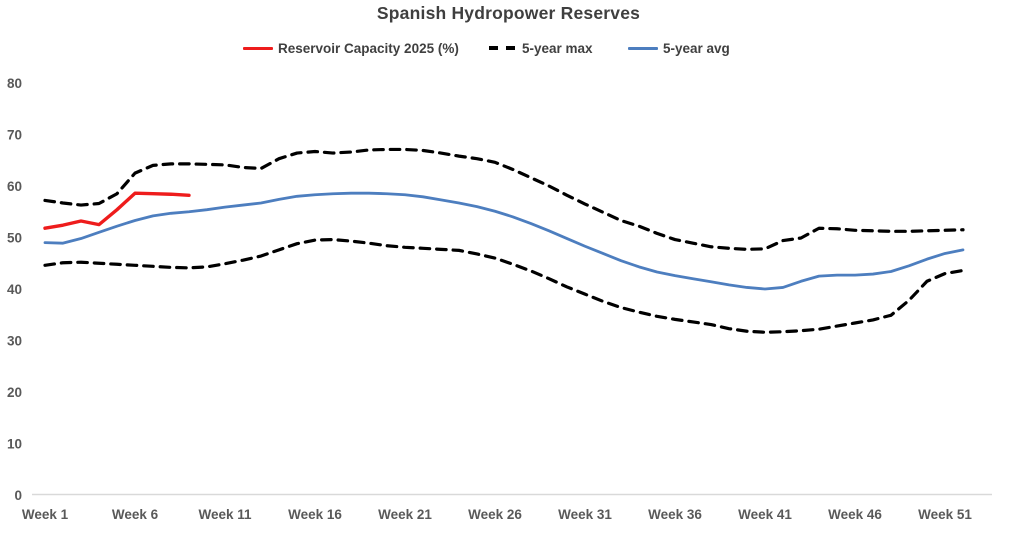 The height and width of the screenshot is (550, 1017). Describe the element at coordinates (585, 514) in the screenshot. I see `x-axis-tick-label: Week 31` at that location.